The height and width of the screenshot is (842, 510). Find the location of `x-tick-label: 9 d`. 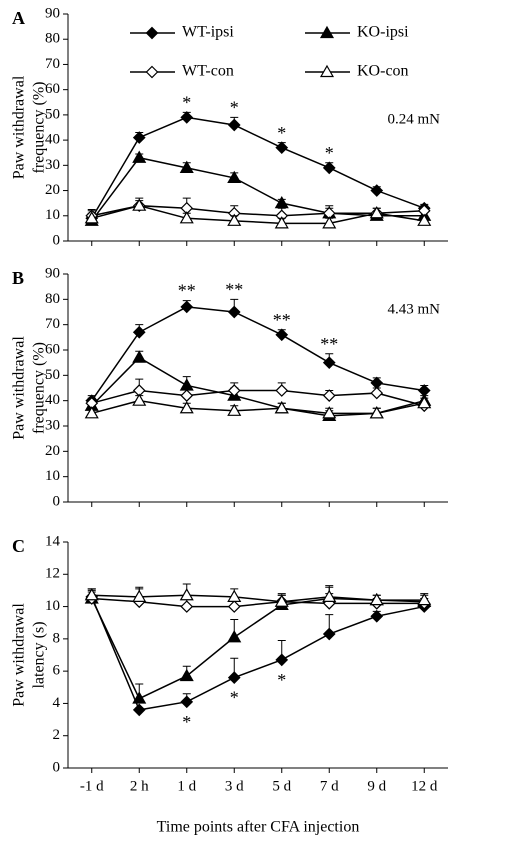

x-tick-label: 9 d is located at coordinates (376, 786).